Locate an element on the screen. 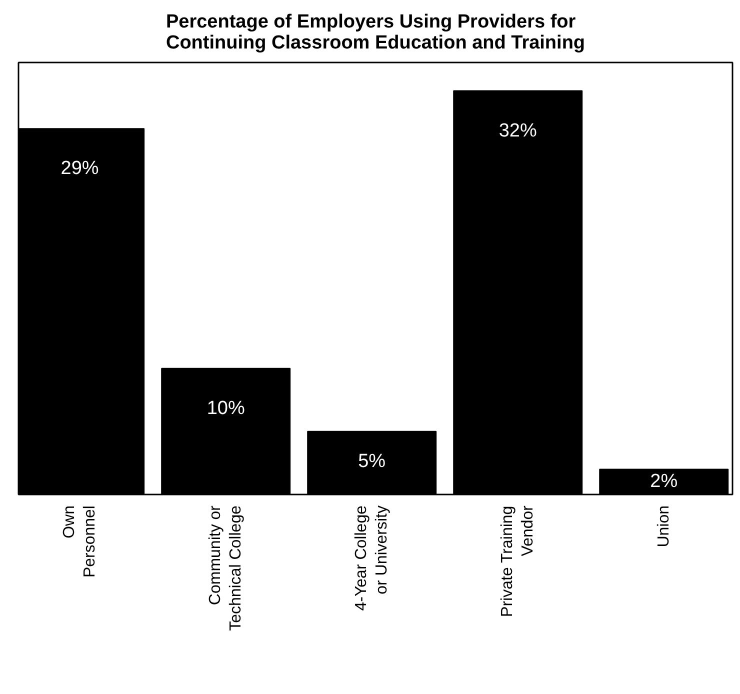 The width and height of the screenshot is (740, 694). data-label: 2% is located at coordinates (664, 481).